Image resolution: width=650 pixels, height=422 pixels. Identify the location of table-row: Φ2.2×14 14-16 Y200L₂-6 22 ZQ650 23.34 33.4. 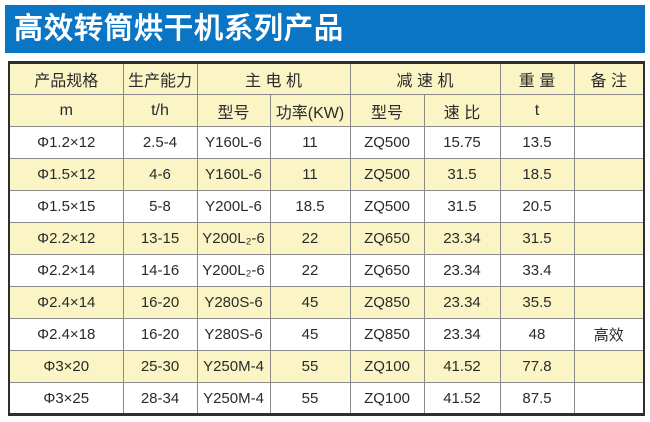
(326, 270).